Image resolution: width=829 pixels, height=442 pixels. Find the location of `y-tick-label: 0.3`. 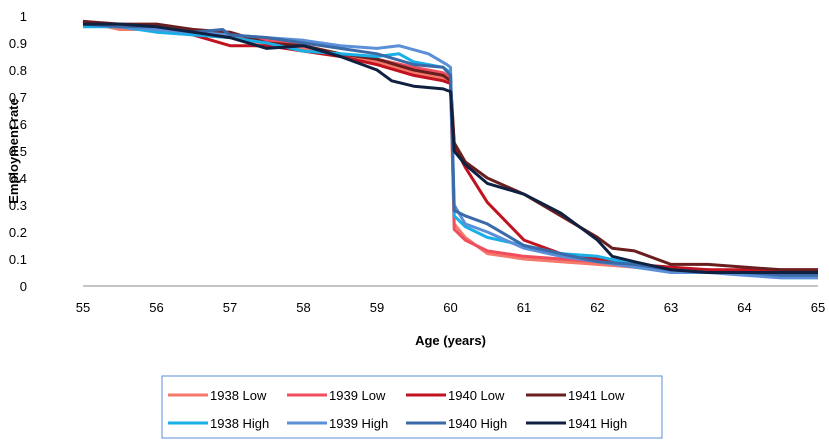

y-tick-label: 0.3 is located at coordinates (18, 205).